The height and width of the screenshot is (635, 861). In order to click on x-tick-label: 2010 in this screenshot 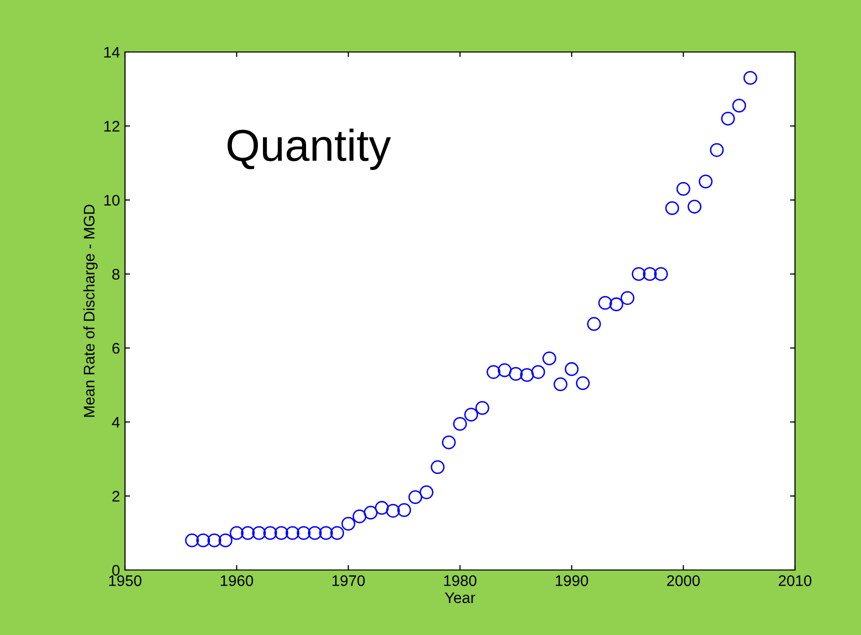, I will do `click(795, 580)`.